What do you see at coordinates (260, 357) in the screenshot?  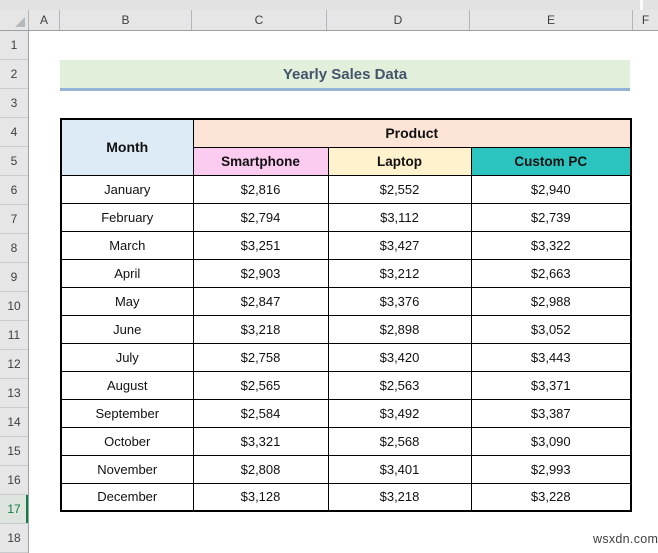 I see `smartphone-value-cell: $2,758` at bounding box center [260, 357].